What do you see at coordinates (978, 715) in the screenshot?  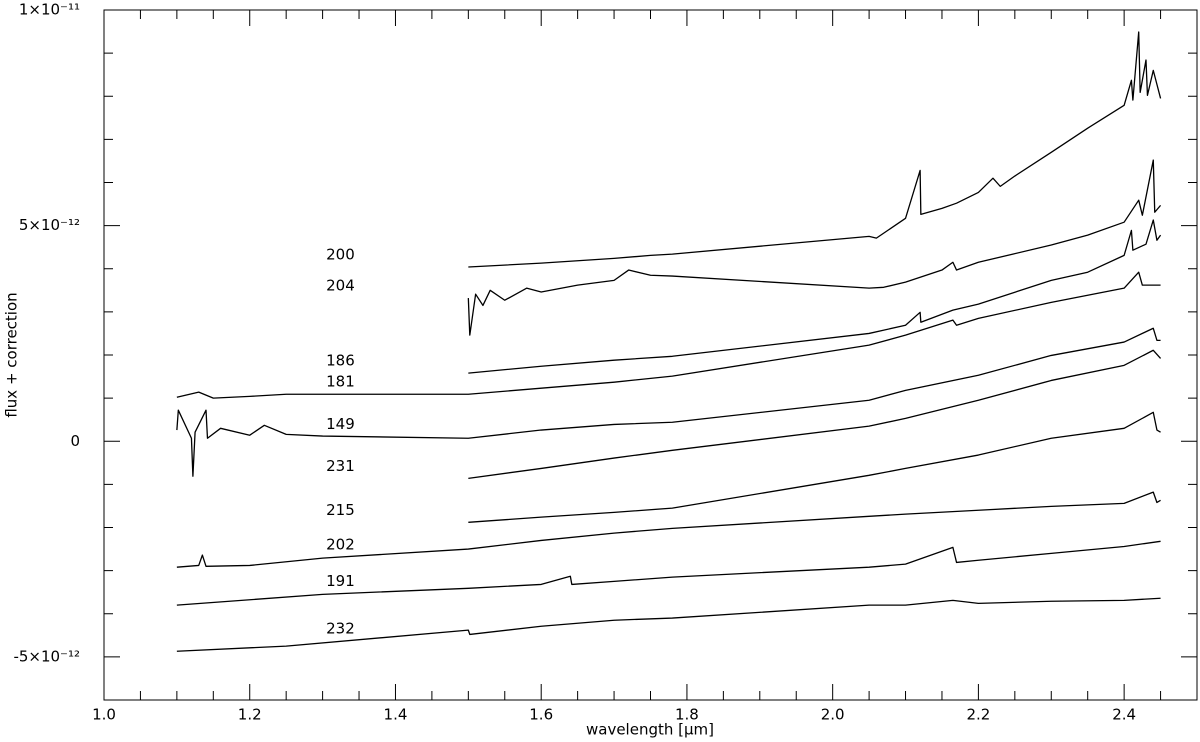 I see `x-tick-label: 2.2` at bounding box center [978, 715].